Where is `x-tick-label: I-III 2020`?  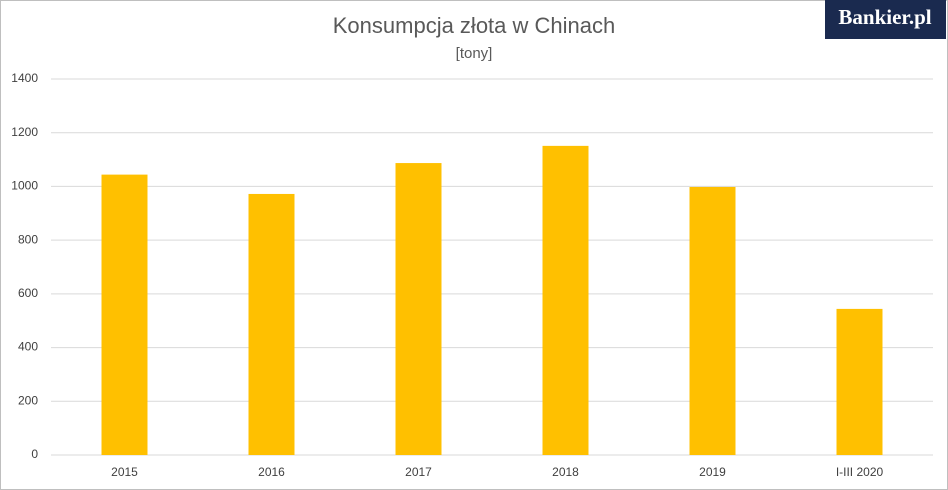
x-tick-label: I-III 2020 is located at coordinates (860, 472).